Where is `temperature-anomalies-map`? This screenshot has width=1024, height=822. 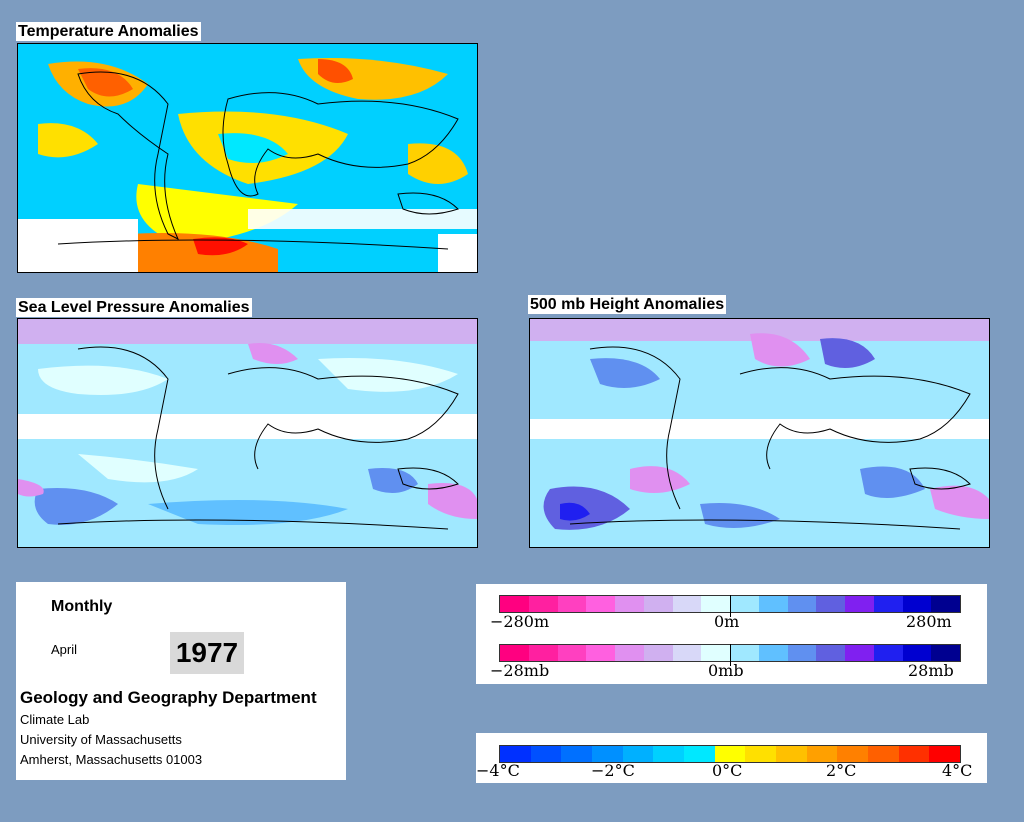
temperature-anomalies-map is located at coordinates (247, 158).